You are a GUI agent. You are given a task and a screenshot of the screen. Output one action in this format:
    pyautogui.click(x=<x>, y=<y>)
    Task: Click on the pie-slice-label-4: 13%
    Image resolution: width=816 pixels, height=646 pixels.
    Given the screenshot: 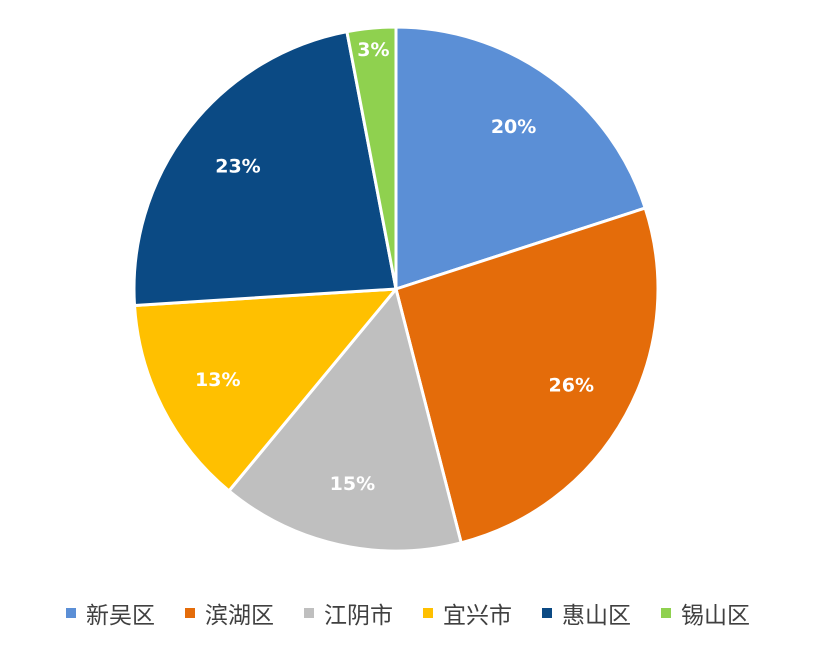 What is the action you would take?
    pyautogui.click(x=217, y=380)
    